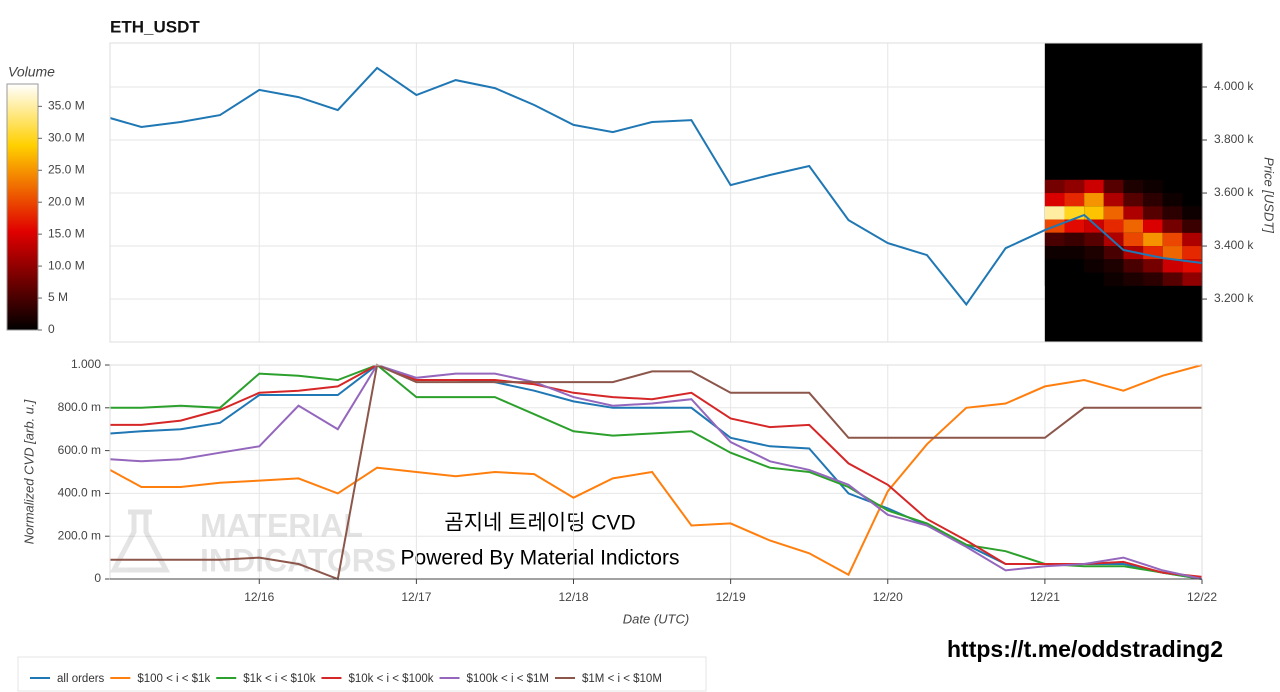  Describe the element at coordinates (1234, 192) in the screenshot. I see `y-tick-label: 3.600 k` at that location.